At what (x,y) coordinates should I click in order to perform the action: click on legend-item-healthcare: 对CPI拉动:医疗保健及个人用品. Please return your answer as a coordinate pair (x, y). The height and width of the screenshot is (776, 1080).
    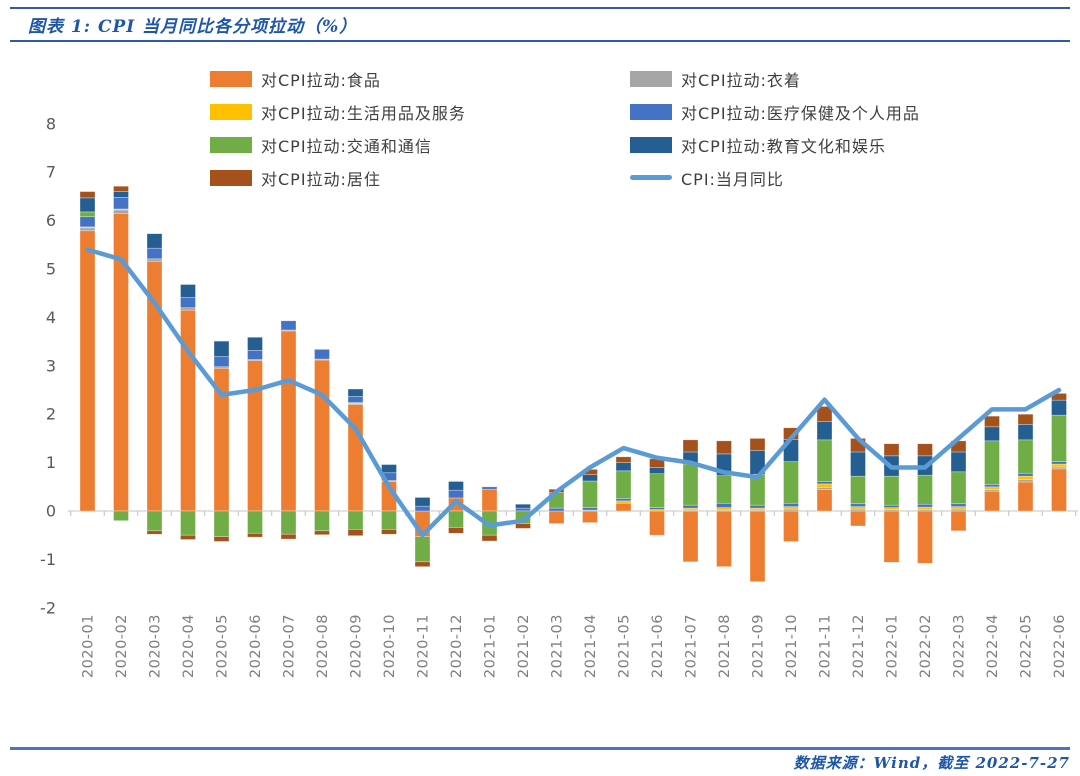
    Looking at the image, I should click on (775, 111).